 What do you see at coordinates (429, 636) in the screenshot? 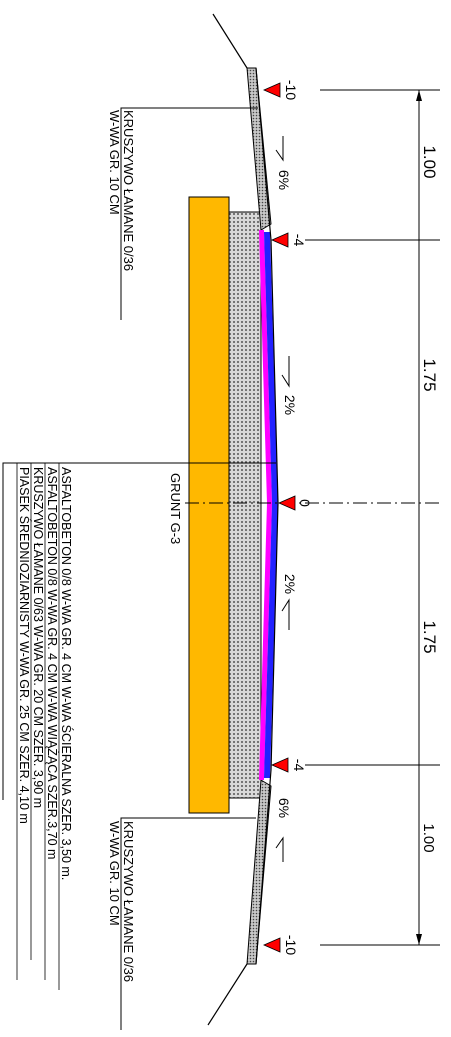
I see `dimension-label-3: 1.75` at bounding box center [429, 636].